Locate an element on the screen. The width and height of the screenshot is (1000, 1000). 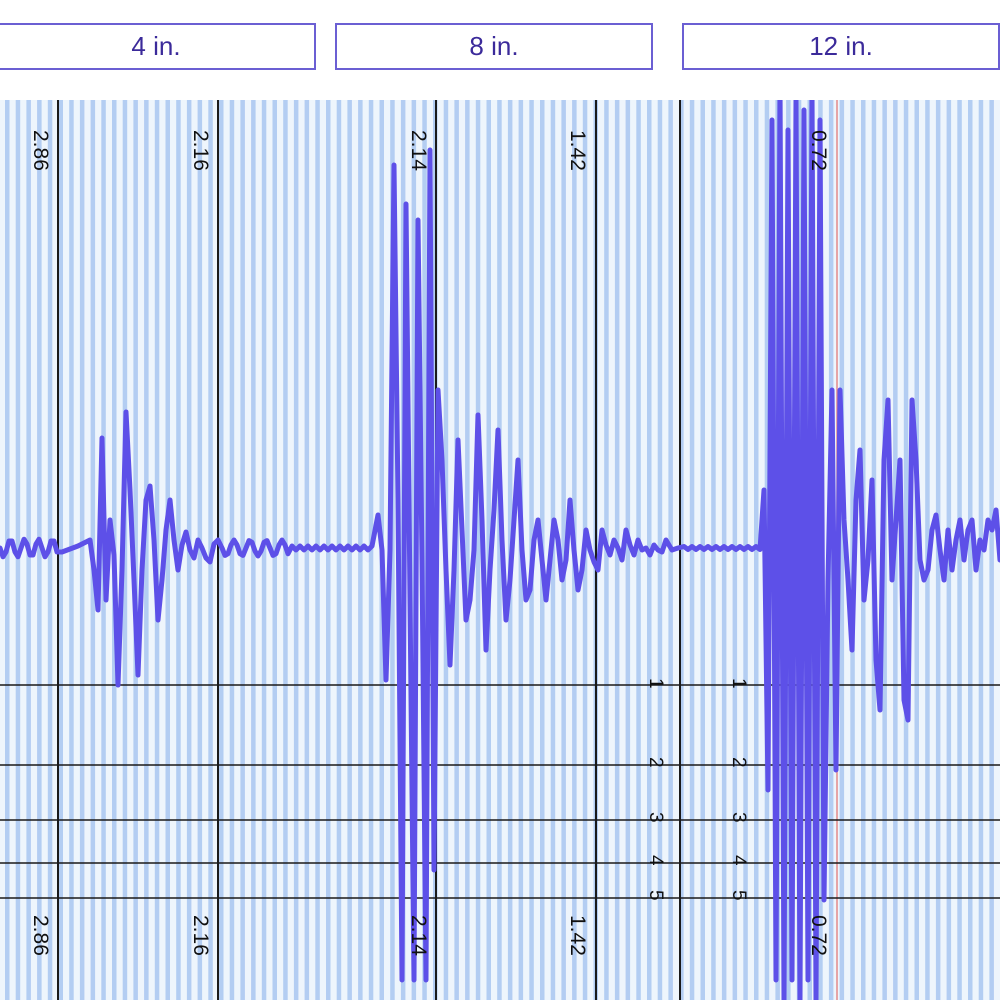
marker-value-bottom: 2.14 is located at coordinates (418, 935).